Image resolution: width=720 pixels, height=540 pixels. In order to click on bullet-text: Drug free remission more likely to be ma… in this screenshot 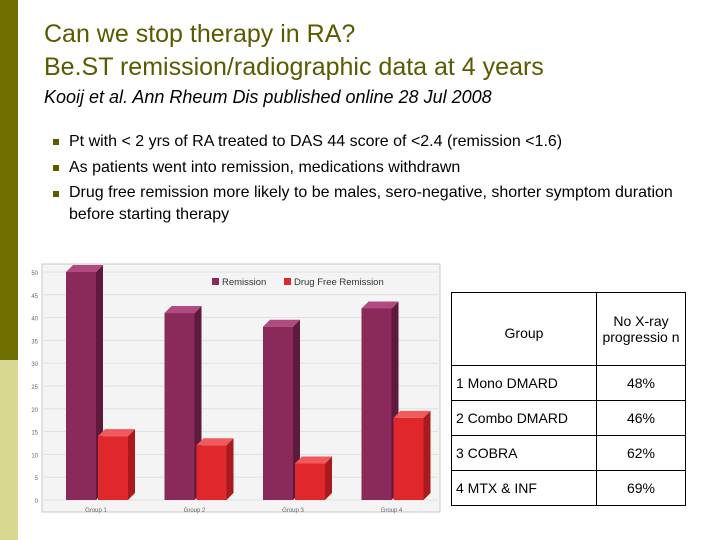, I will do `click(371, 203)`.